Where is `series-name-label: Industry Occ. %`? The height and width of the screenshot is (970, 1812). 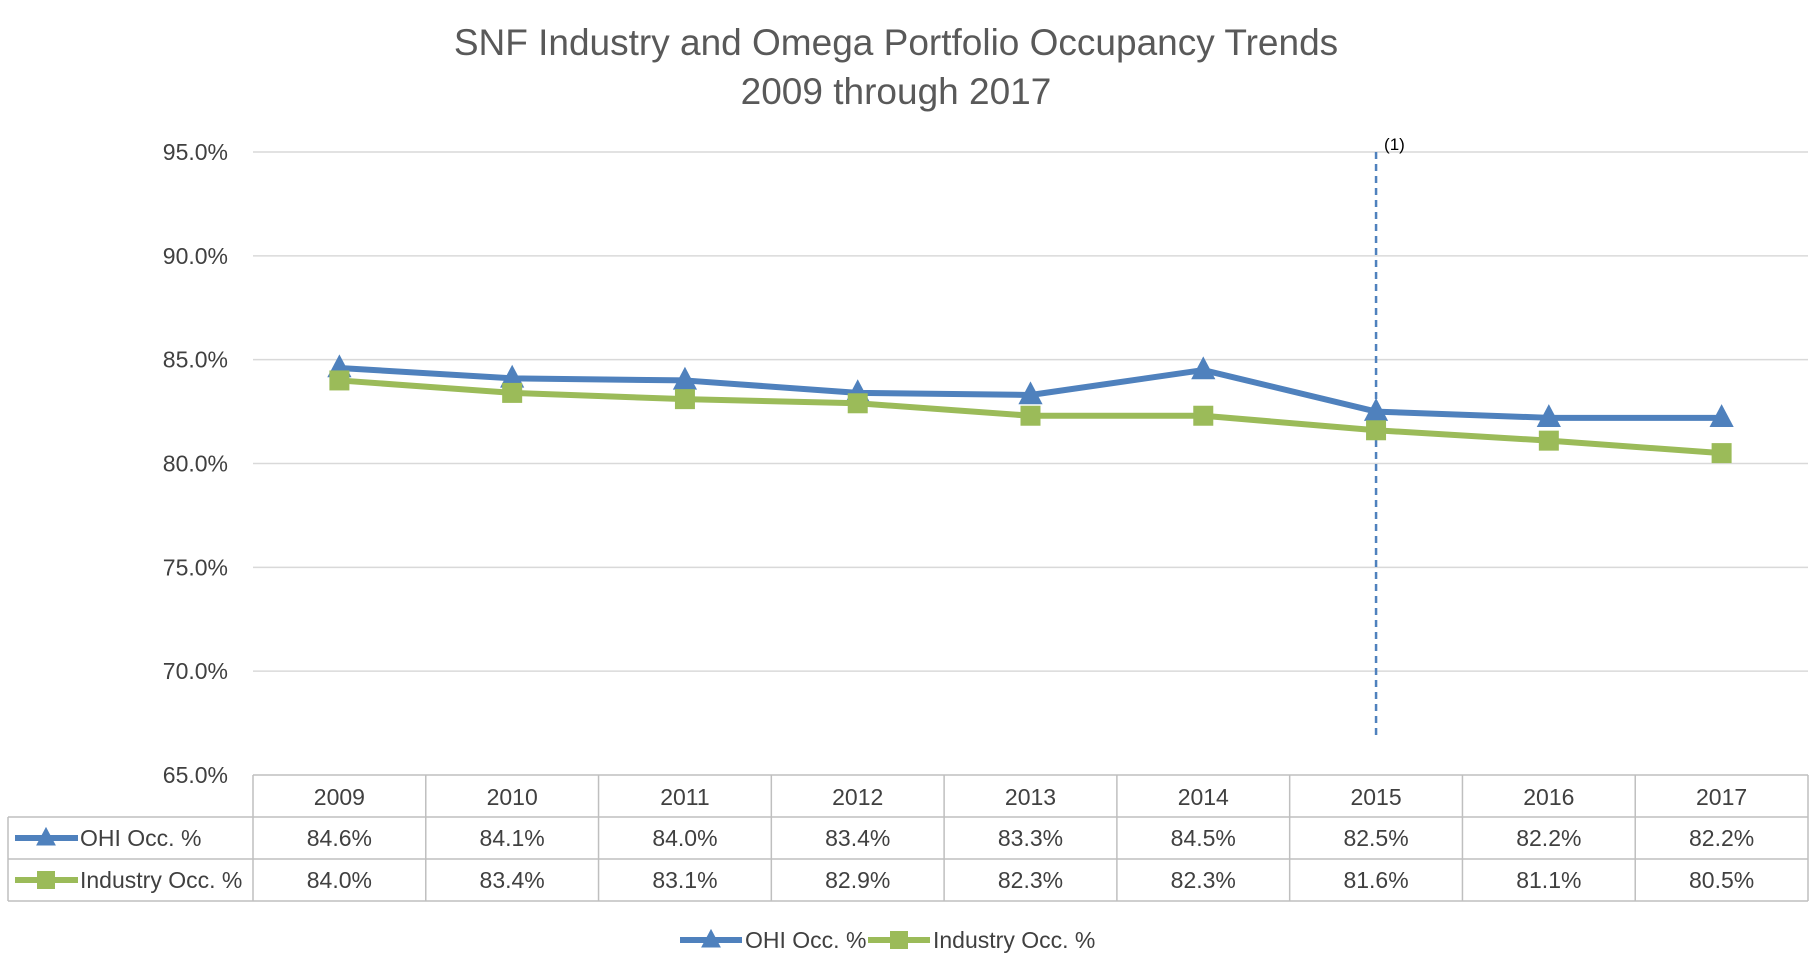 series-name-label: Industry Occ. % is located at coordinates (161, 880).